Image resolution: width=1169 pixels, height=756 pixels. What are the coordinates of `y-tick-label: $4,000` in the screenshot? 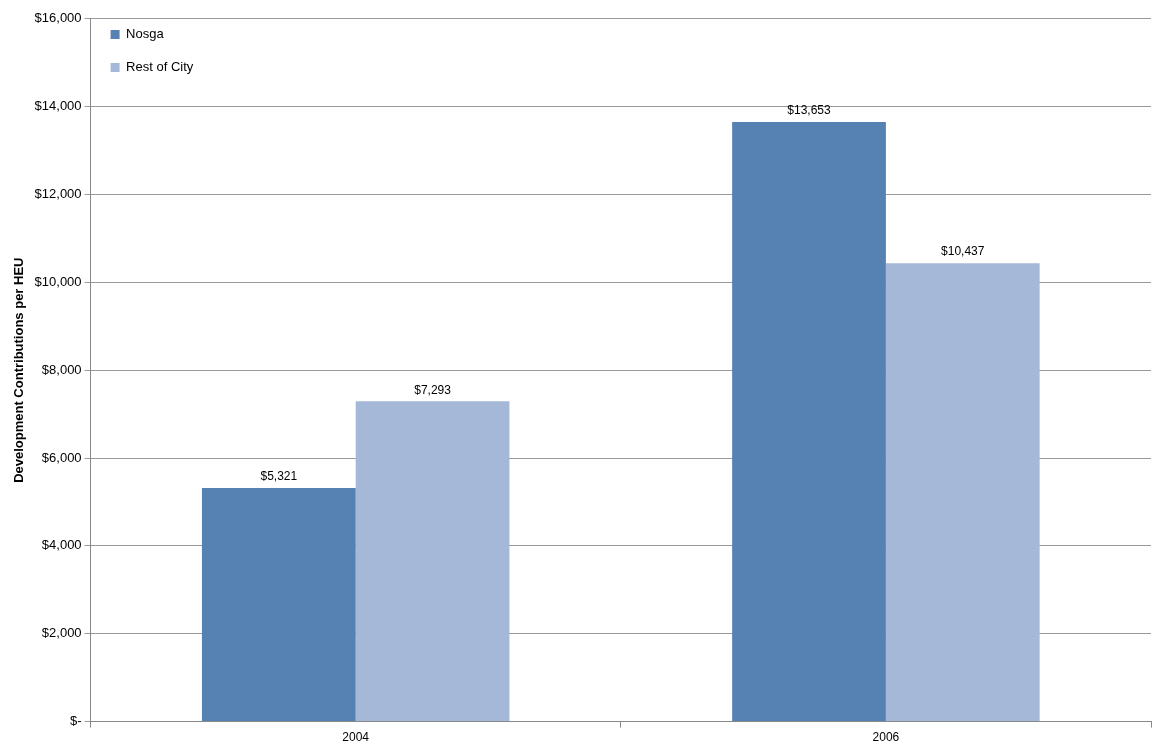 It's located at (61, 545).